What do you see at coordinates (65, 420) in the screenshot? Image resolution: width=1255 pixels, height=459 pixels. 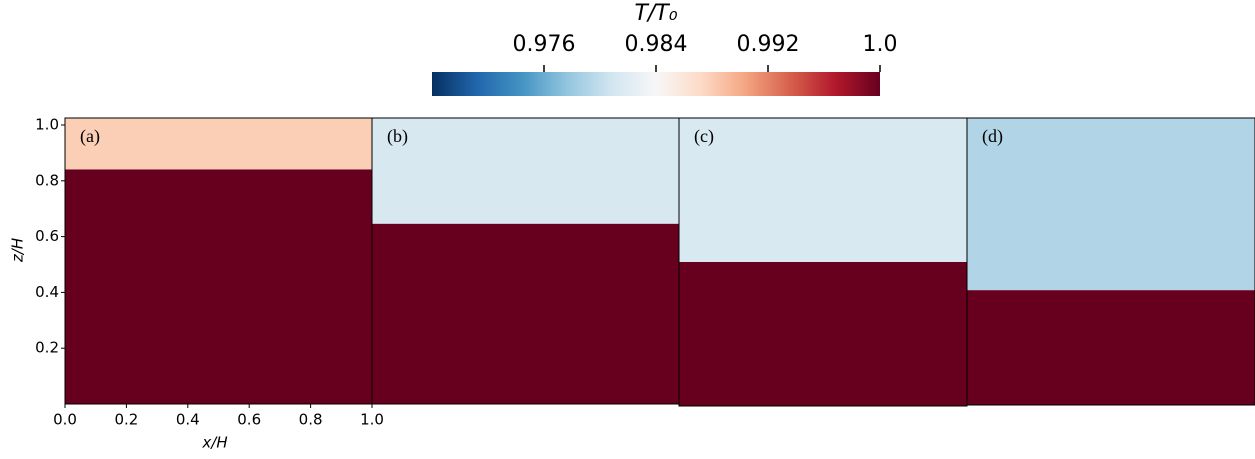 I see `x-tick-label: 0.0` at bounding box center [65, 420].